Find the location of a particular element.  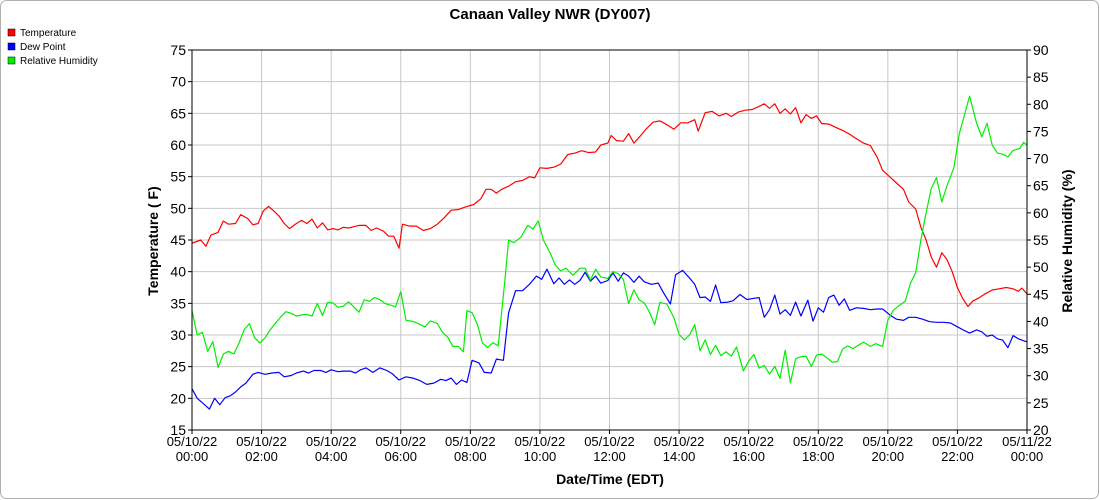

y-tick-right: 20 is located at coordinates (1041, 430).